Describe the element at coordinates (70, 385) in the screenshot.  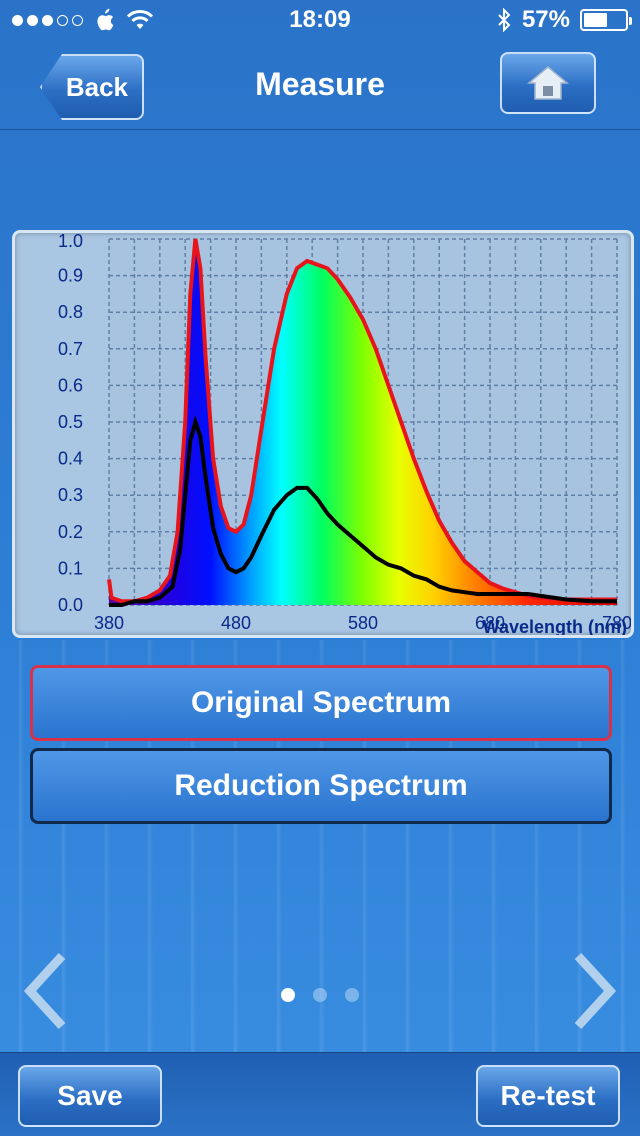
I see `y-tick-label: 0.6` at that location.